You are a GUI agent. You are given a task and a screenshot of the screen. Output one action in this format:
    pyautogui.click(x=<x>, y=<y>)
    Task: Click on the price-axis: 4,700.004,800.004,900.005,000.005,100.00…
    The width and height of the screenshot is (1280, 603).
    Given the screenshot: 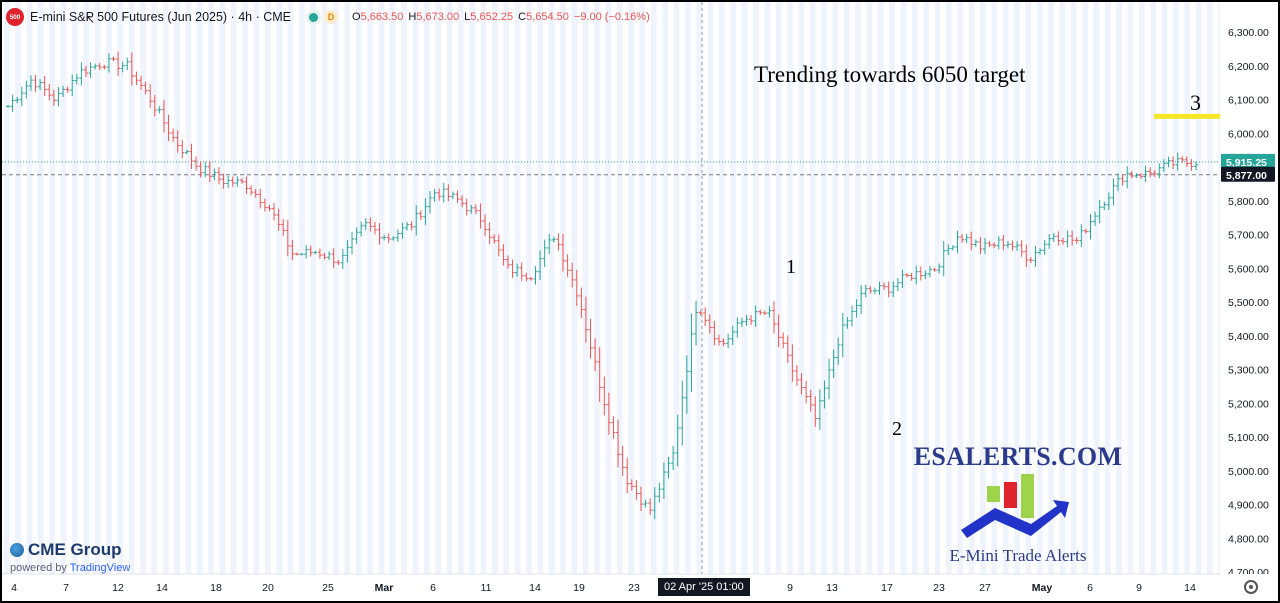 What is the action you would take?
    pyautogui.click(x=1249, y=301)
    